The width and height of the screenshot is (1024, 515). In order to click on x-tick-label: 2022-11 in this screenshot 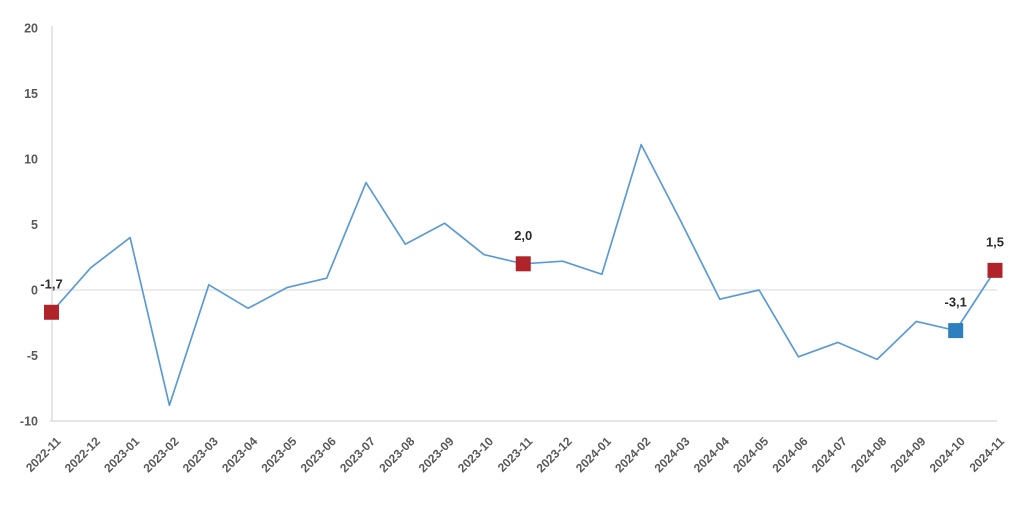, I will do `click(43, 454)`.